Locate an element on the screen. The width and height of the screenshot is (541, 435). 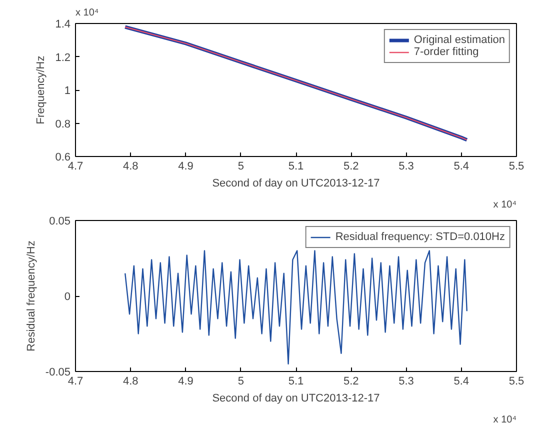
y-tick-label: 0.8 is located at coordinates (63, 124).